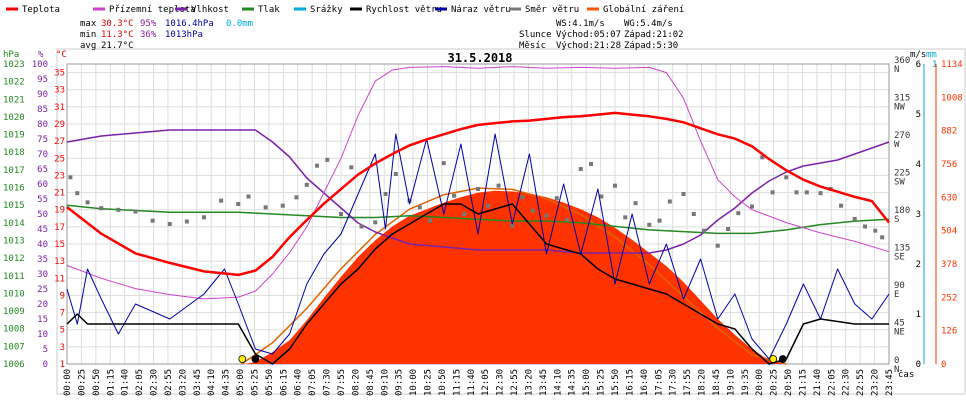 This screenshot has height=400, width=966. I want to click on tick-direction-deg: 0, so click(896, 361).